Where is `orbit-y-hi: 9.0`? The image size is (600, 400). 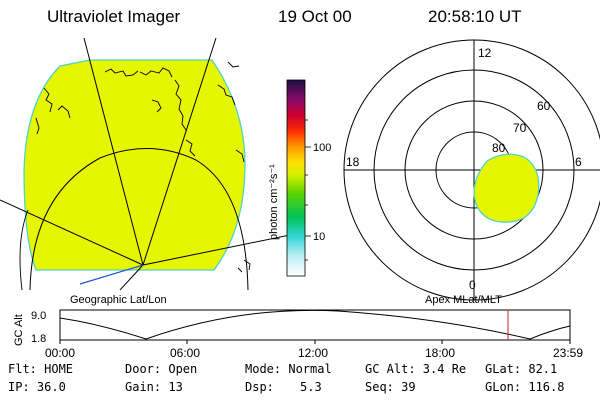
orbit-y-hi: 9.0 is located at coordinates (38, 316).